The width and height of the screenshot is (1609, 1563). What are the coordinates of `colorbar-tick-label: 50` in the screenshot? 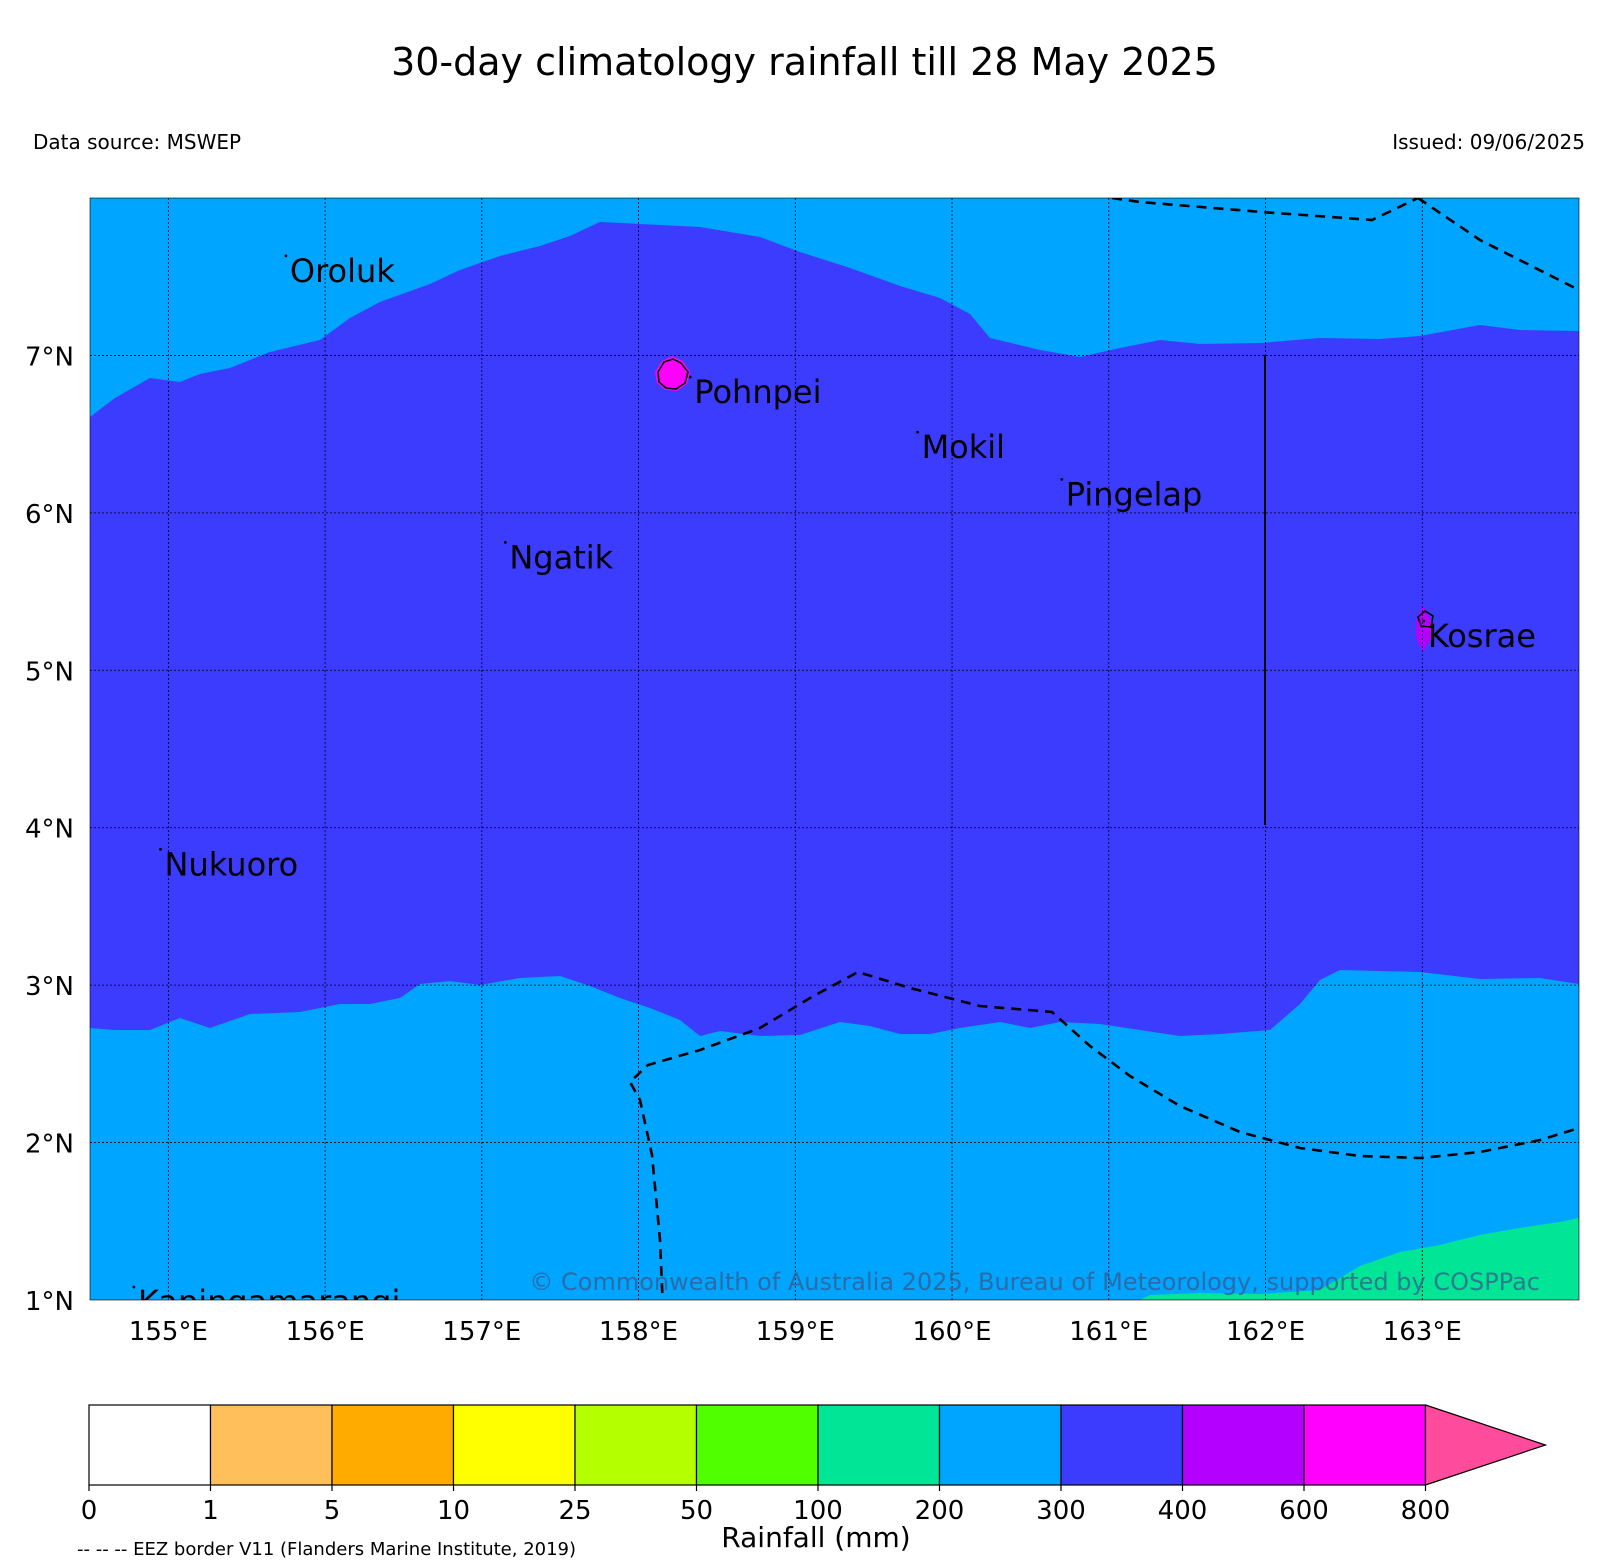 It's located at (696, 1511).